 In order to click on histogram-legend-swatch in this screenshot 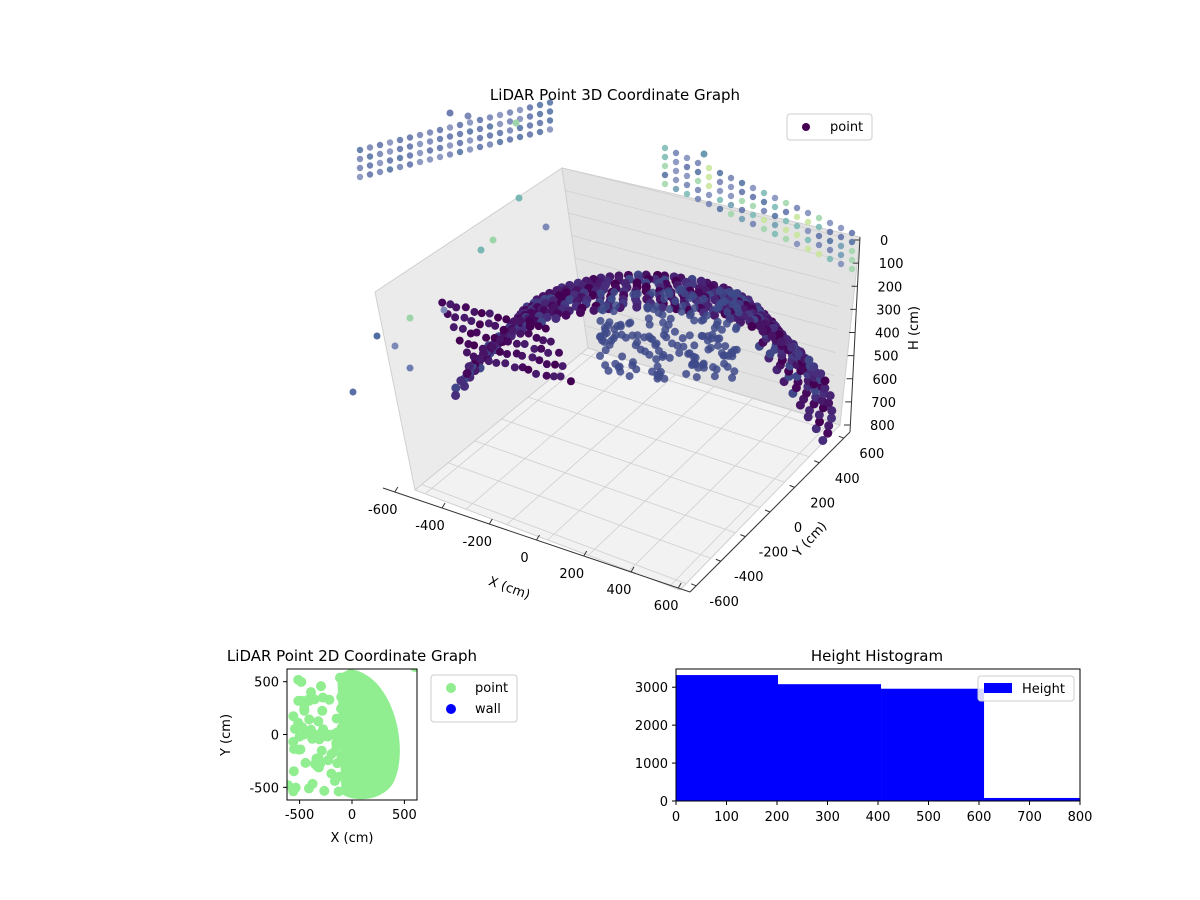, I will do `click(998, 688)`.